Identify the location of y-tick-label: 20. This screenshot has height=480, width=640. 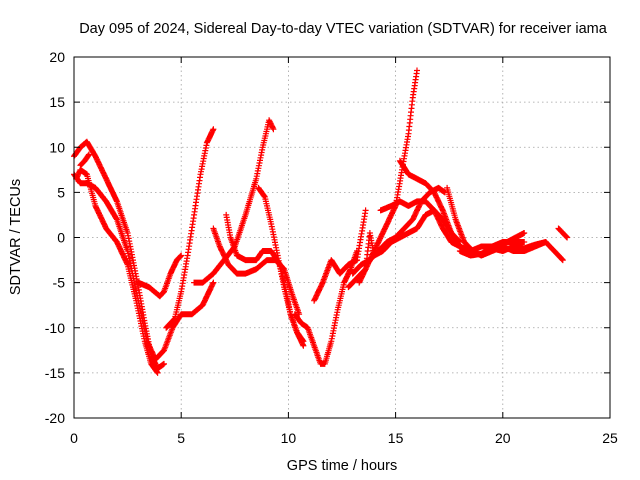
(57, 57).